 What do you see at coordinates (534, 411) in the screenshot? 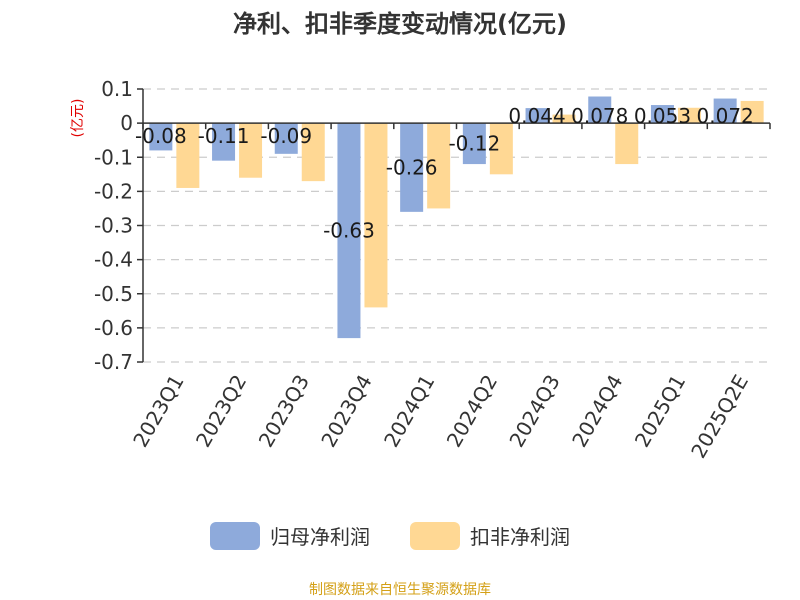
I see `x-tick-label: 2024Q3` at bounding box center [534, 411].